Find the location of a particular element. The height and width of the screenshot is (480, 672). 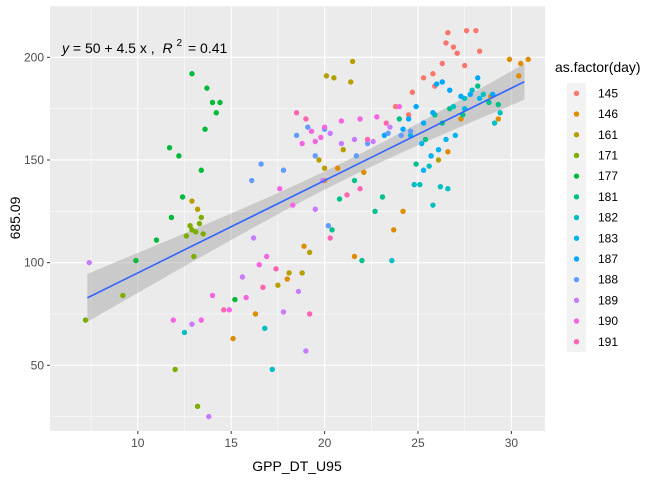

legend-label-177: 177 is located at coordinates (608, 176).